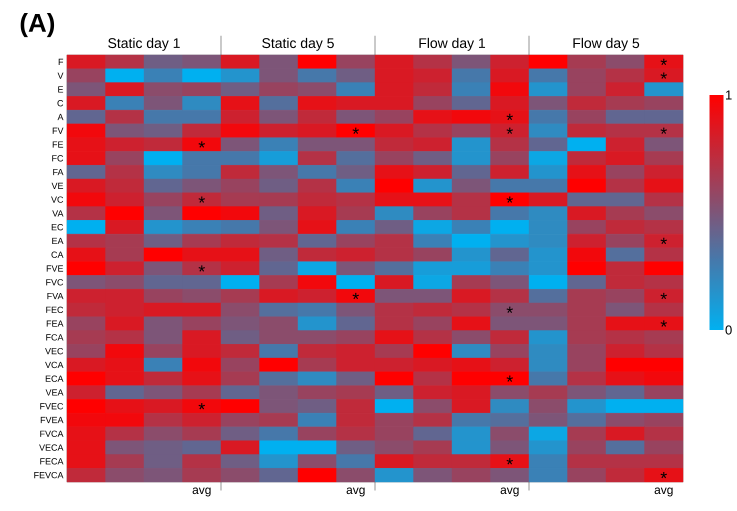  I want to click on y-tick-label: FC, so click(58, 158).